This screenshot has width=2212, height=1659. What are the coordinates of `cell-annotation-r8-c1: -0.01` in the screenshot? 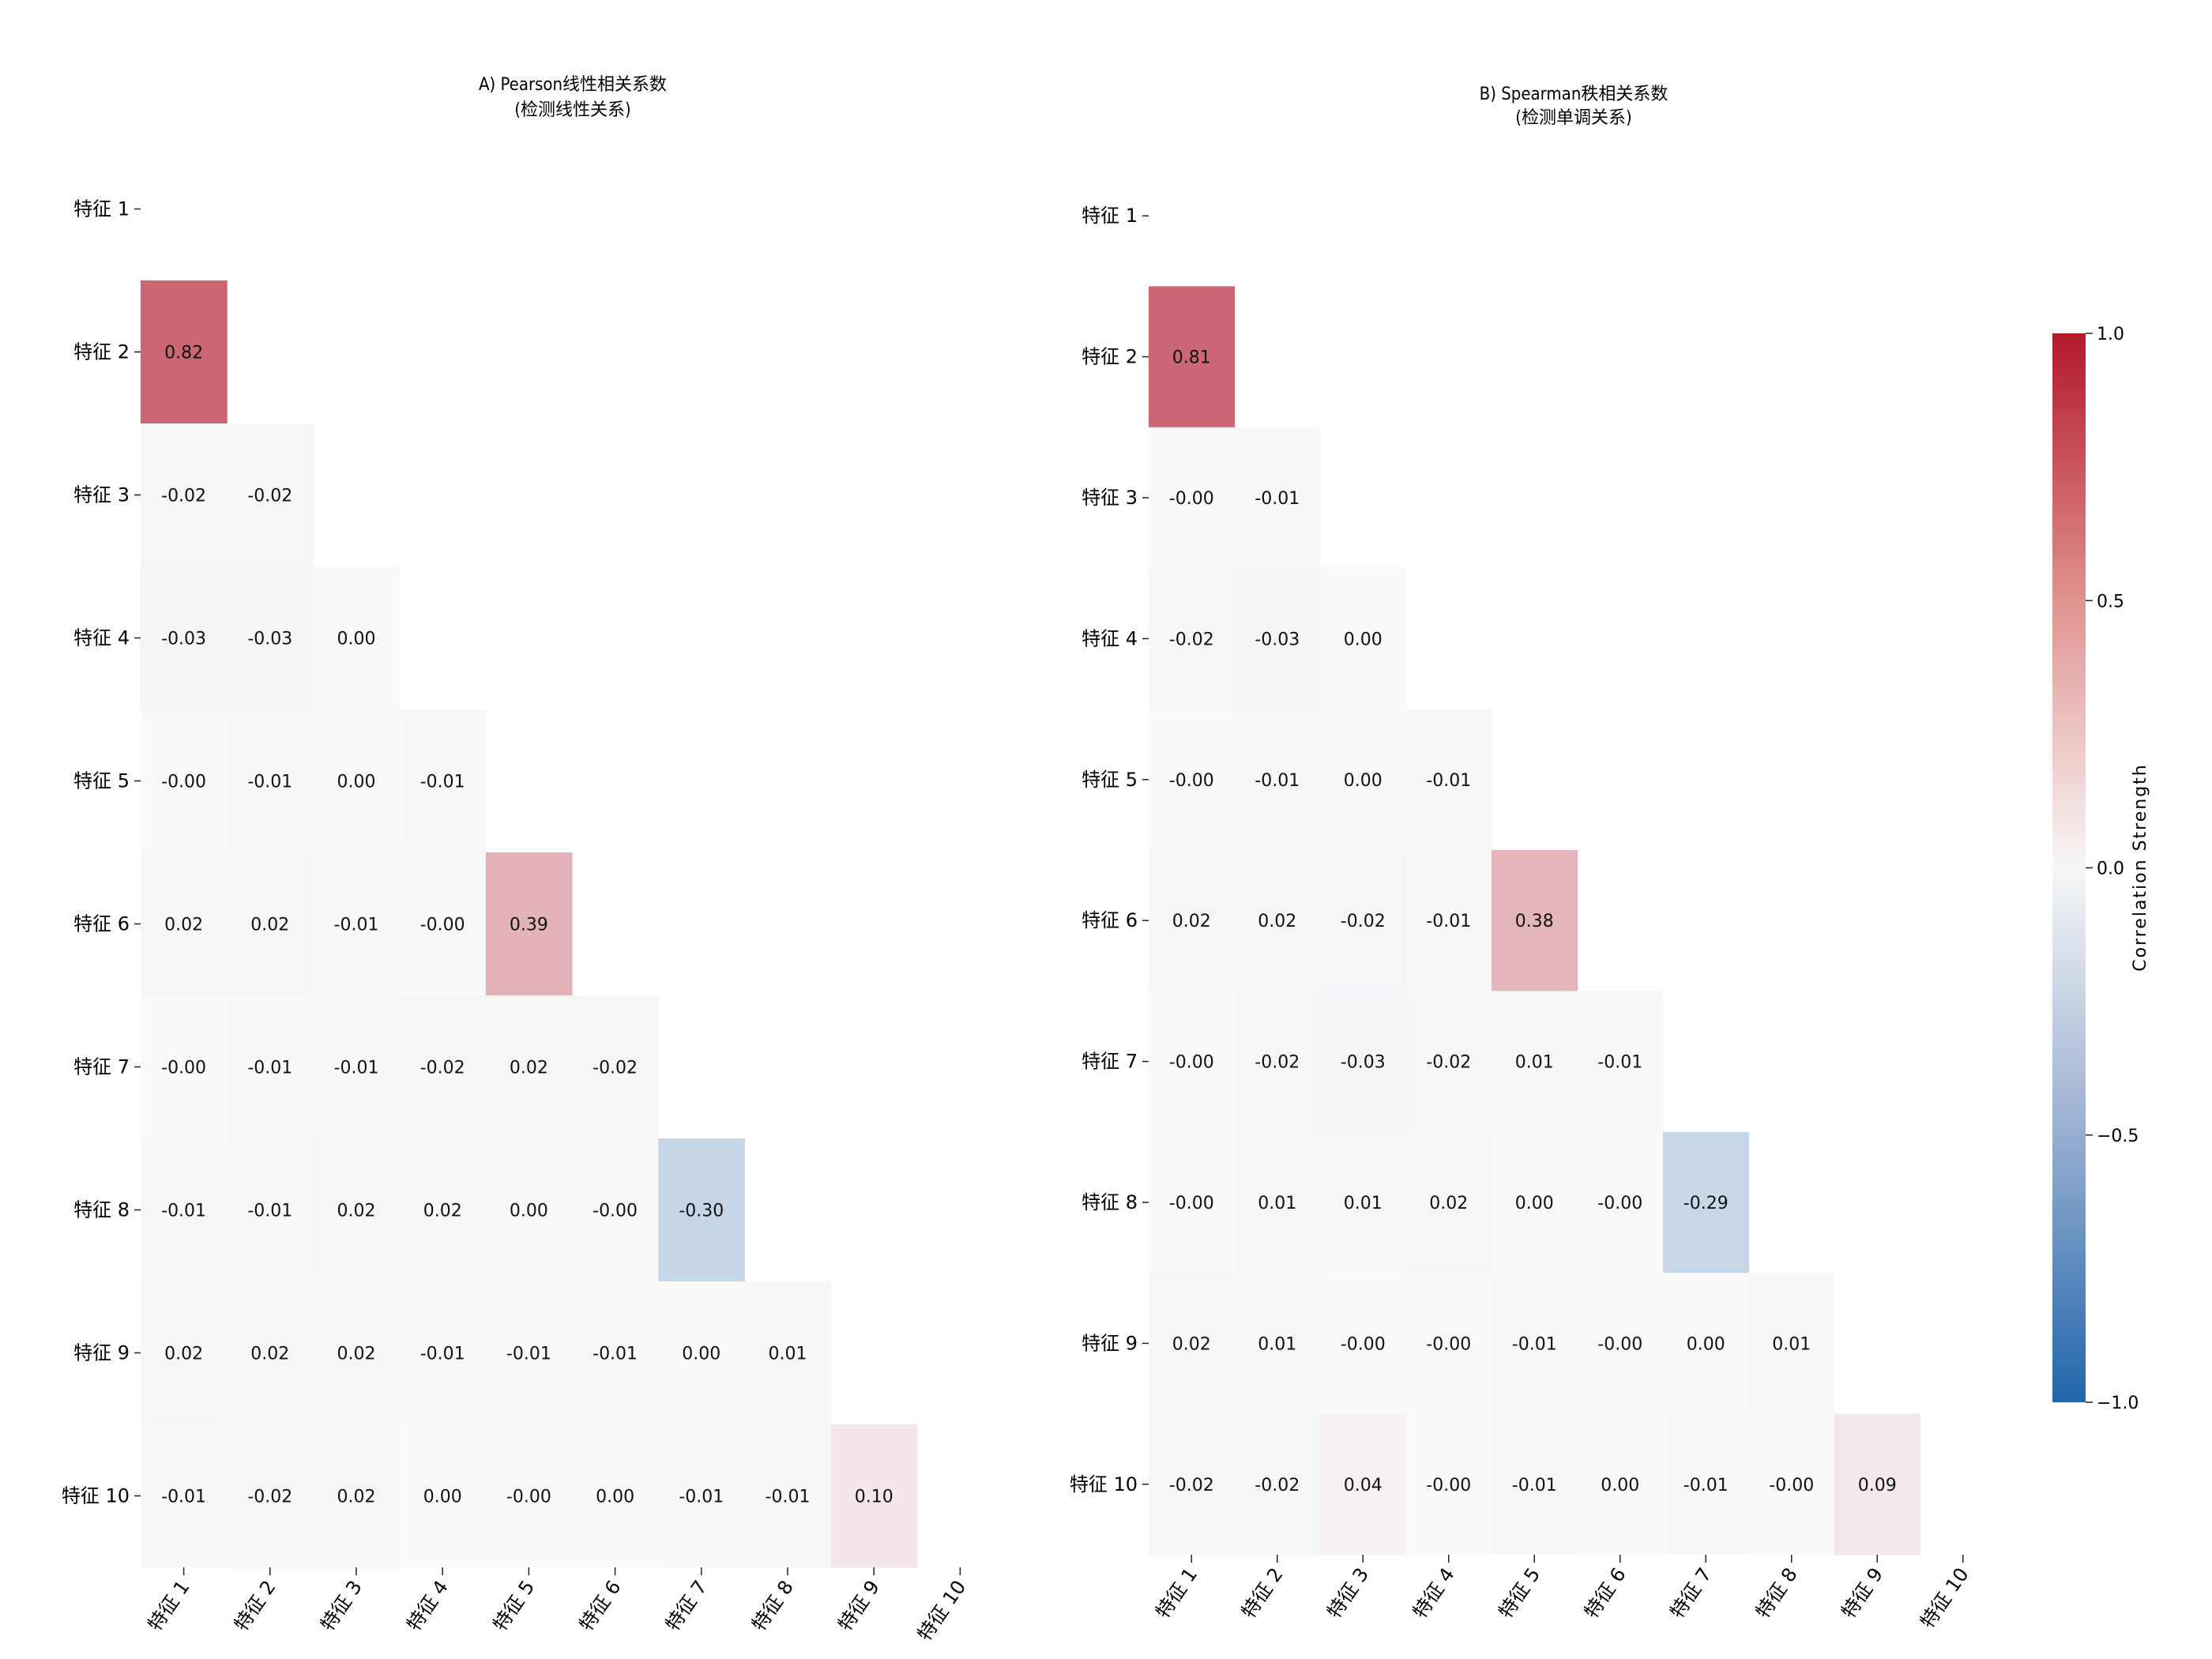 It's located at (183, 1212).